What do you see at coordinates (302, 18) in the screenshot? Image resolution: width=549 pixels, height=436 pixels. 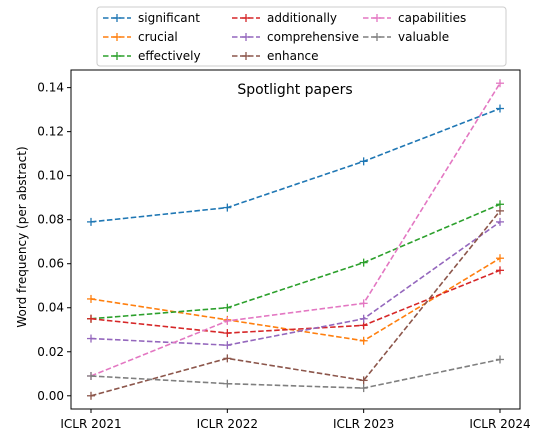 I see `legend-label: additionally` at bounding box center [302, 18].